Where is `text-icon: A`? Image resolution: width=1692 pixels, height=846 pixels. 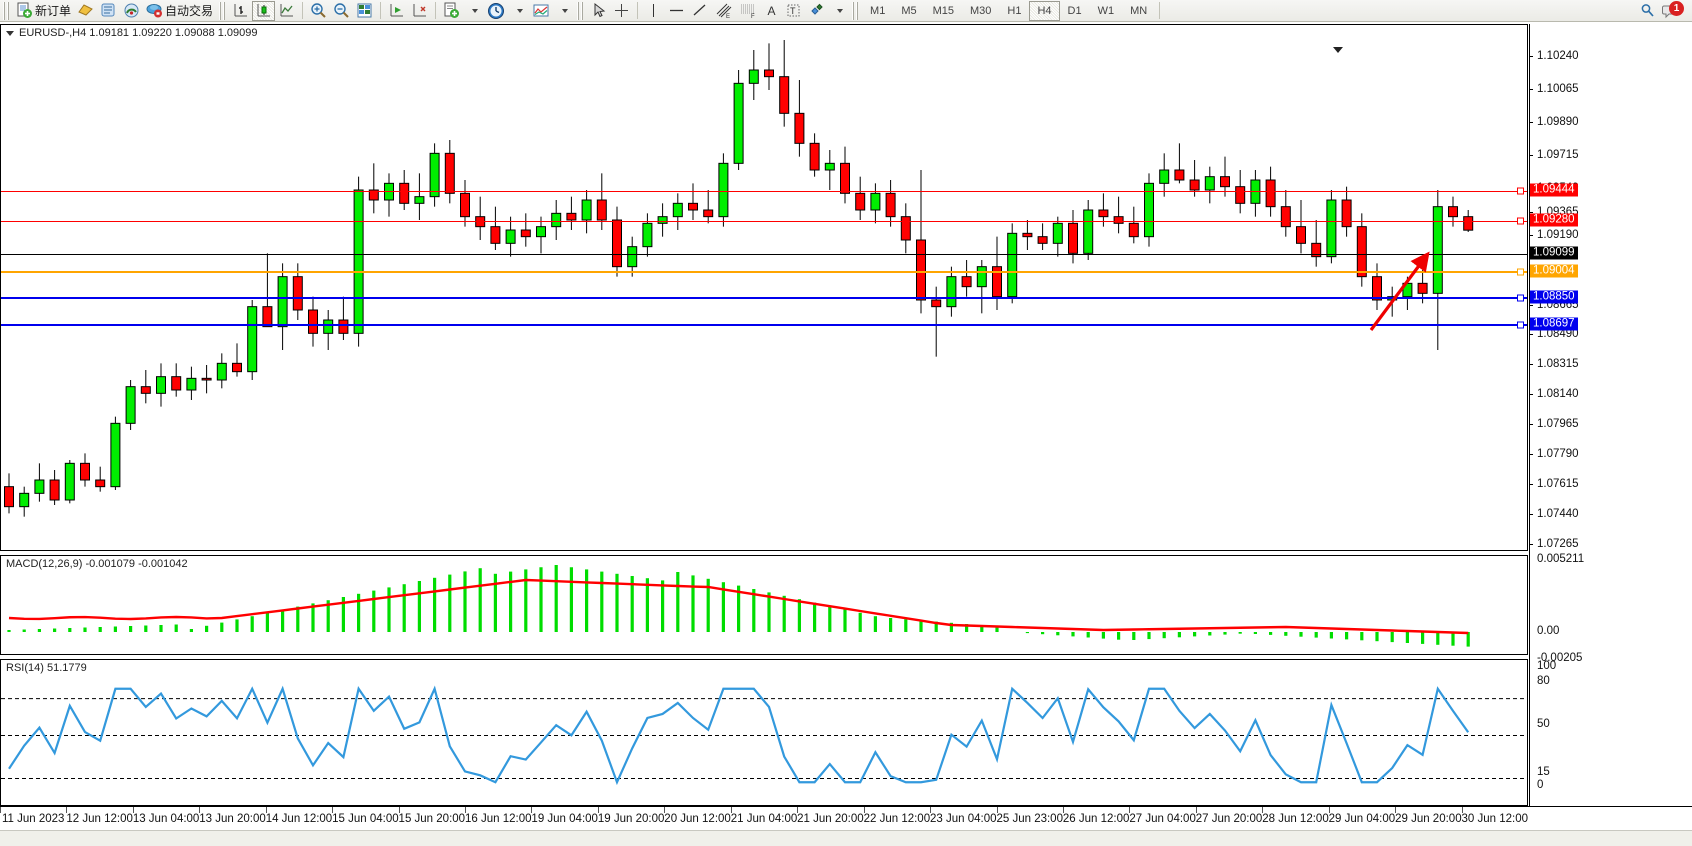 text-icon: A is located at coordinates (771, 10).